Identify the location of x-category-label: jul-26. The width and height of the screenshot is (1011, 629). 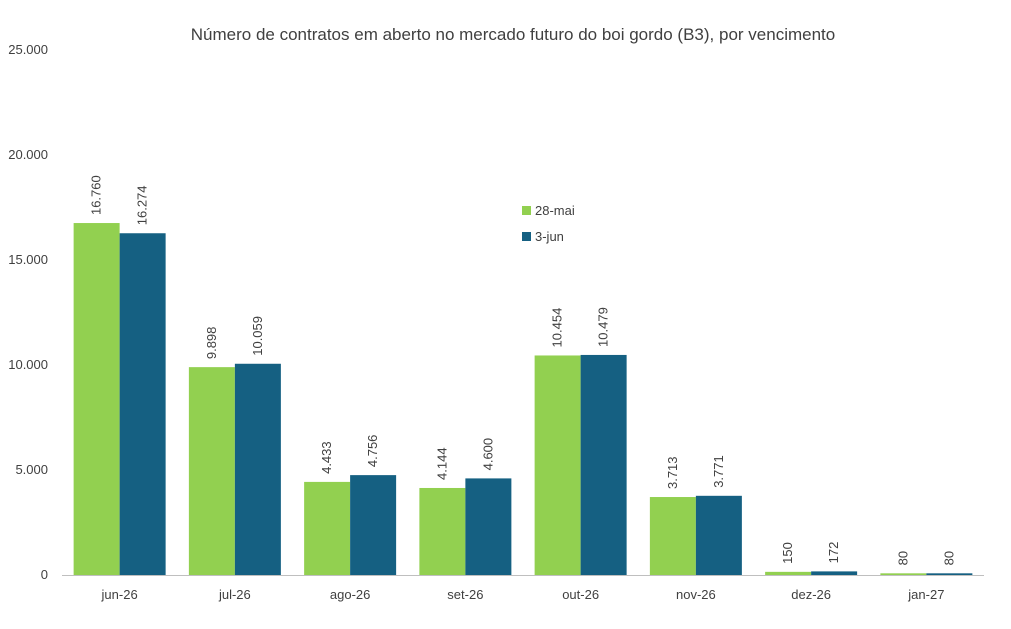
(234, 594).